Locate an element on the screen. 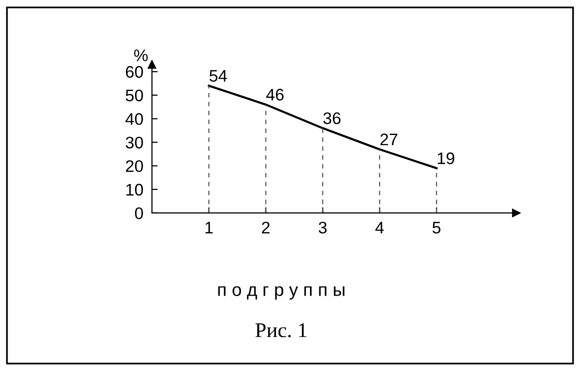  text: Рис. 1 is located at coordinates (280, 330).